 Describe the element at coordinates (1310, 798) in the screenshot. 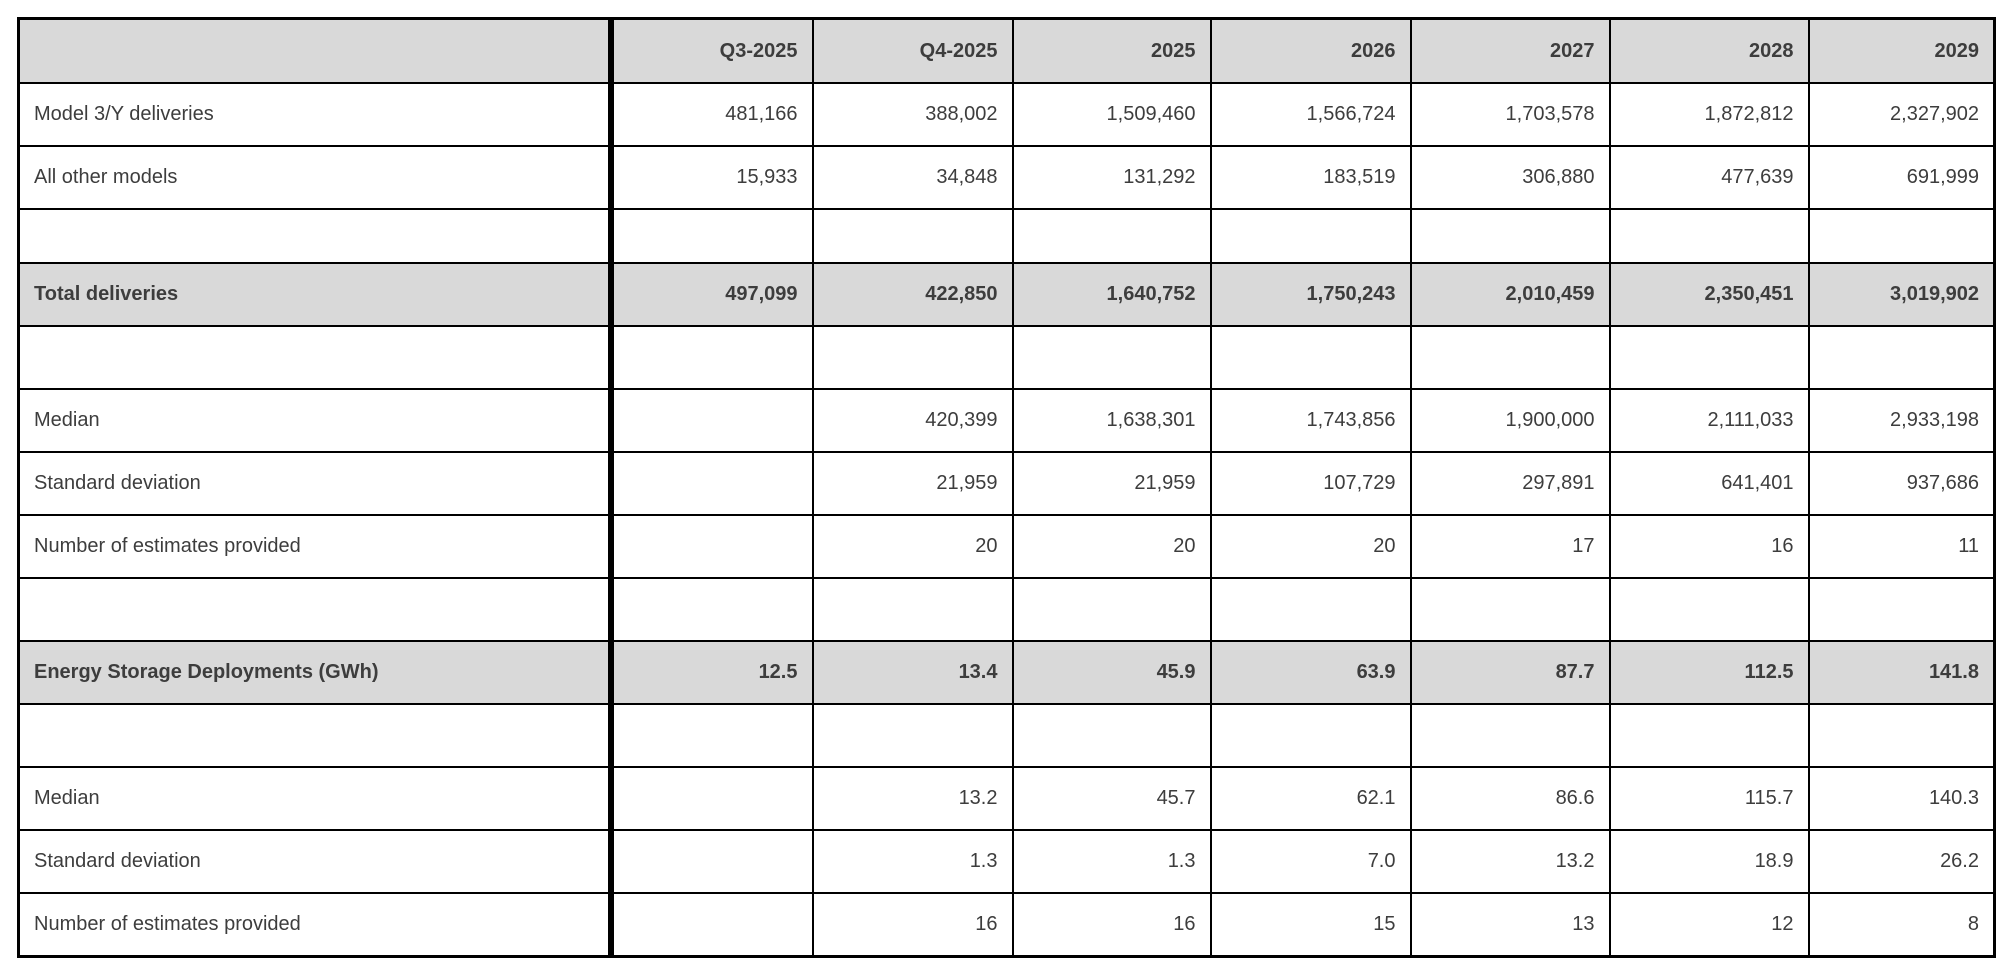

I see `cell: 62.1` at that location.